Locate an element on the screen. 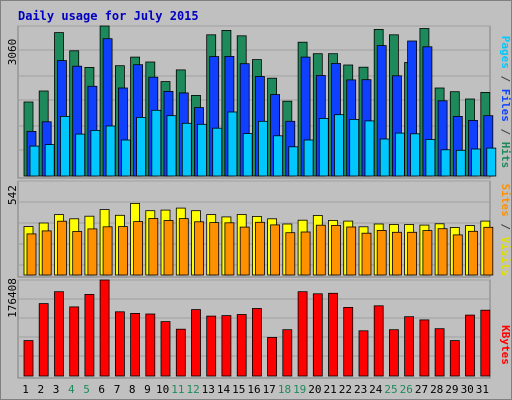 The image size is (512, 400). side-label-files: Files is located at coordinates (505, 105).